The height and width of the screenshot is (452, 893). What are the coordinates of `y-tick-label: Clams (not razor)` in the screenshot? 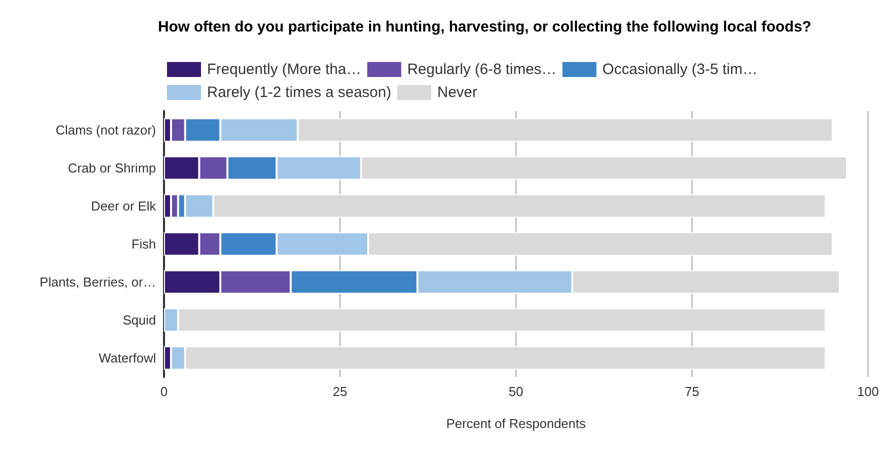 It's located at (106, 130).